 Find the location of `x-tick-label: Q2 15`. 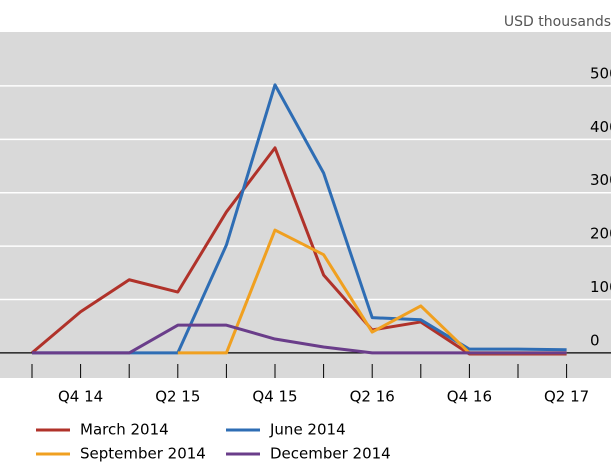

x-tick-label: Q2 15 is located at coordinates (177, 397).